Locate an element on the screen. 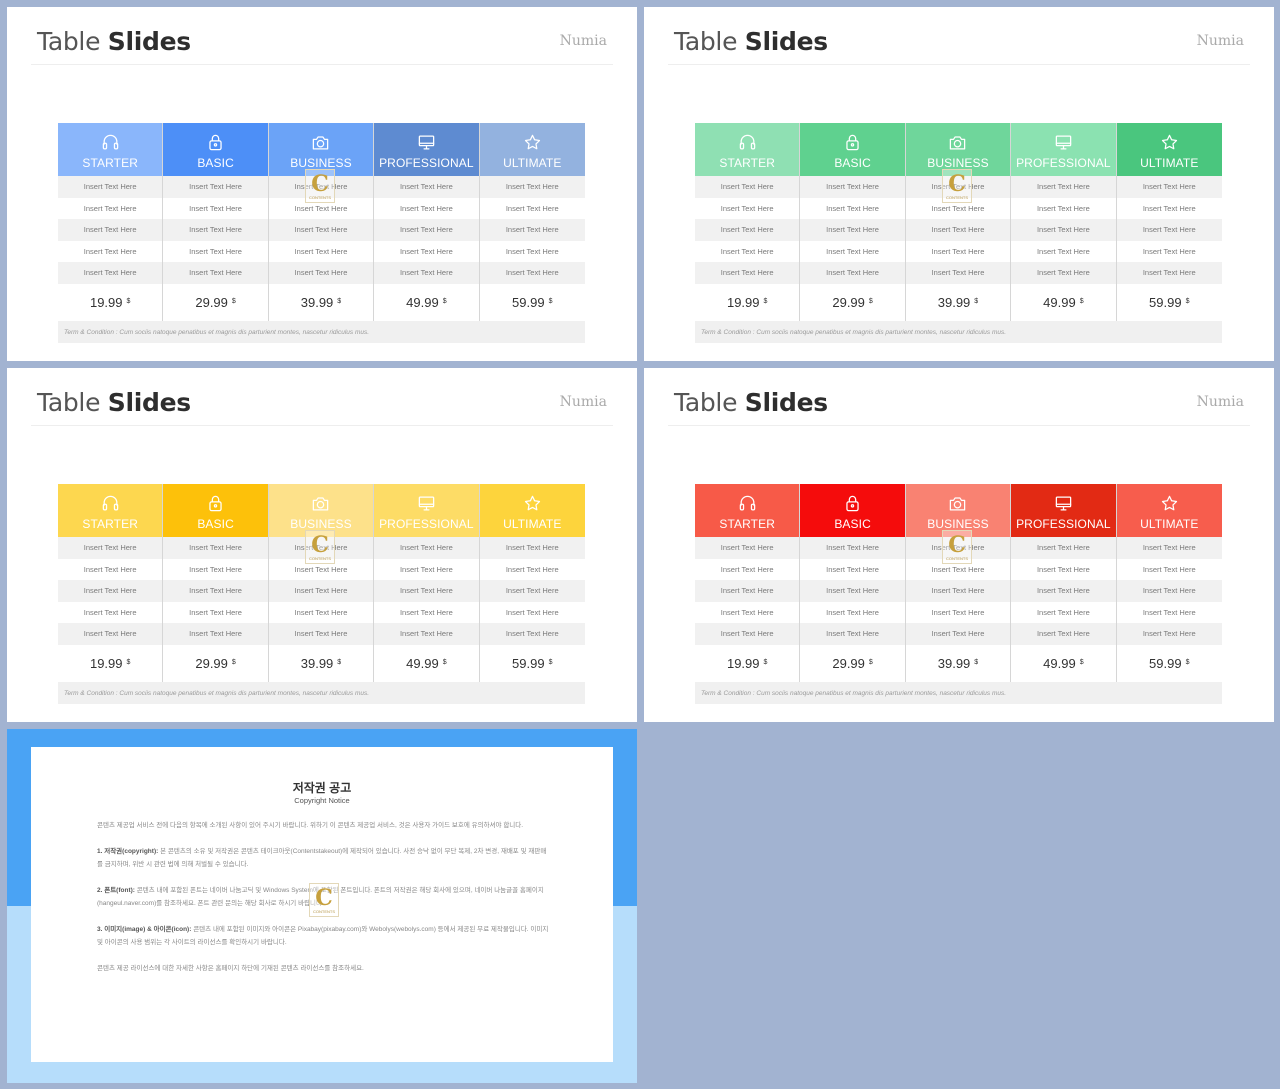  plan-price-value: 19.99 is located at coordinates (106, 663).